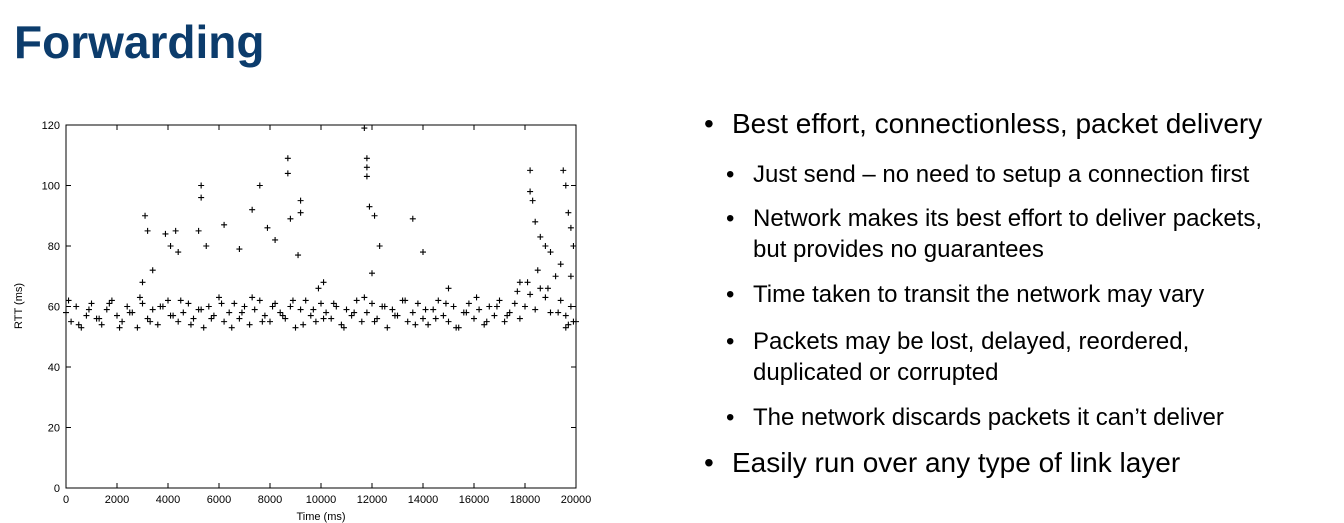 This screenshot has height=523, width=1344. I want to click on y-tick-label: 60, so click(54, 308).